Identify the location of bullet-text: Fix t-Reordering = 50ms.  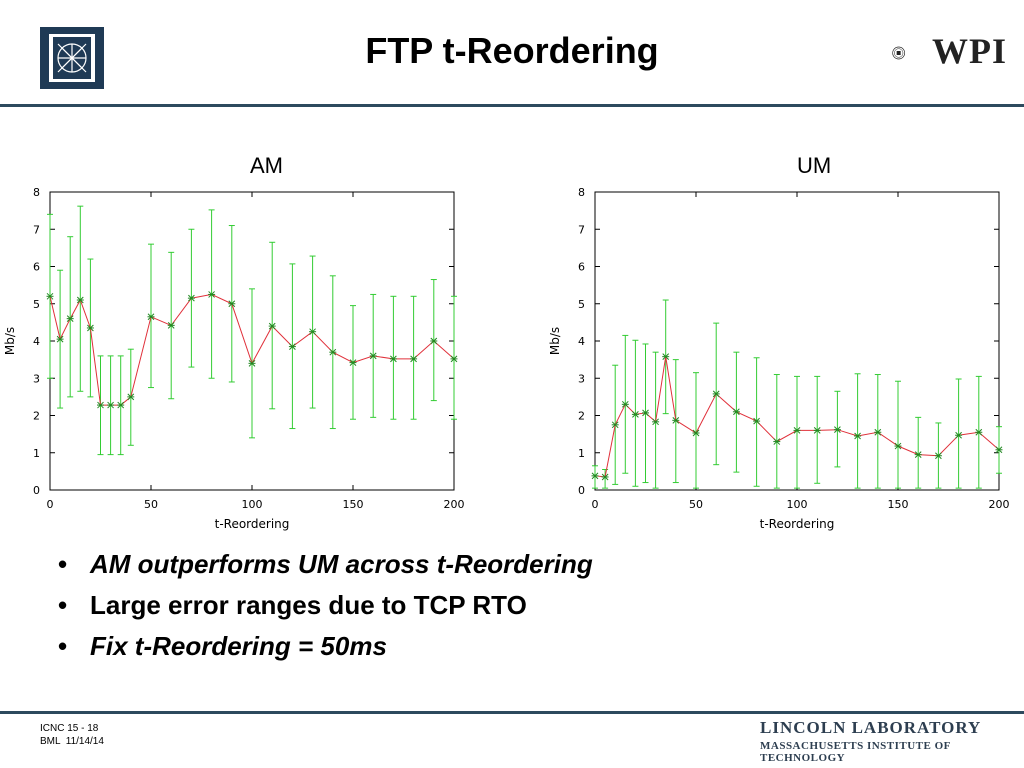
(238, 646).